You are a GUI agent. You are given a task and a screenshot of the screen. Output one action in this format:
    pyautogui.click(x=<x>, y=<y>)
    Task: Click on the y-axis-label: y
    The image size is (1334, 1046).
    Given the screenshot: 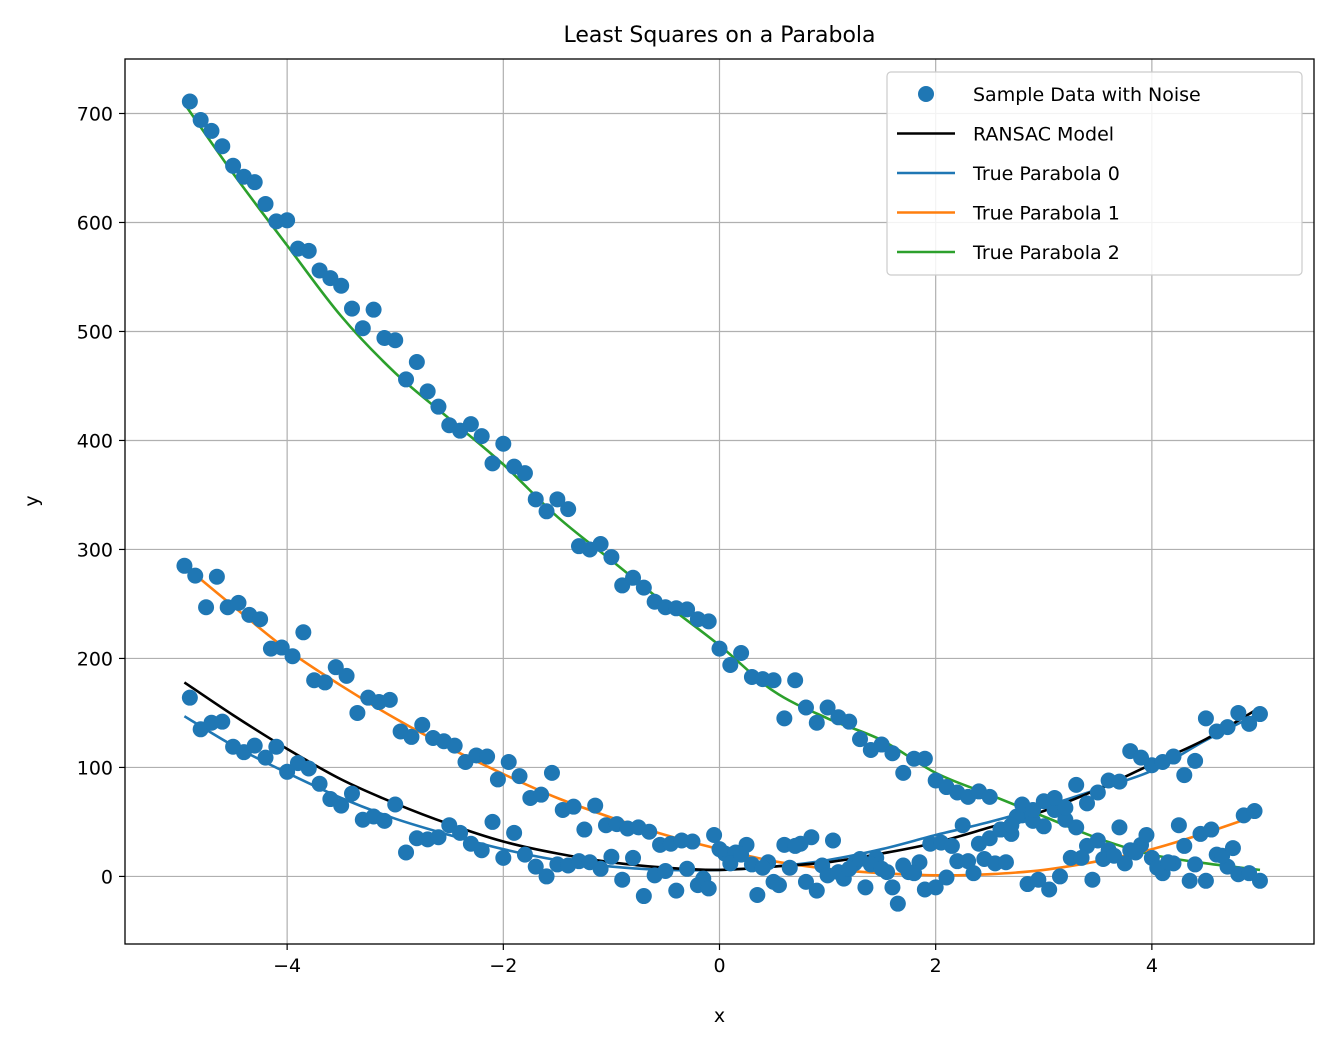 What is the action you would take?
    pyautogui.click(x=32, y=500)
    